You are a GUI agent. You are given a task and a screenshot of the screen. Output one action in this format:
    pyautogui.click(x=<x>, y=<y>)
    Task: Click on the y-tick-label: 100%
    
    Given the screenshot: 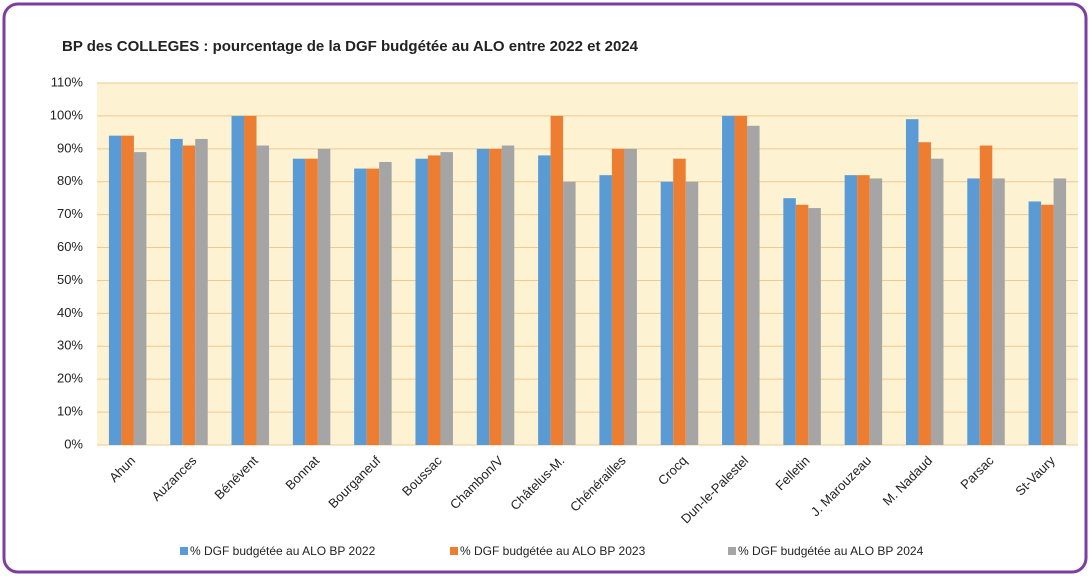 What is the action you would take?
    pyautogui.click(x=67, y=114)
    